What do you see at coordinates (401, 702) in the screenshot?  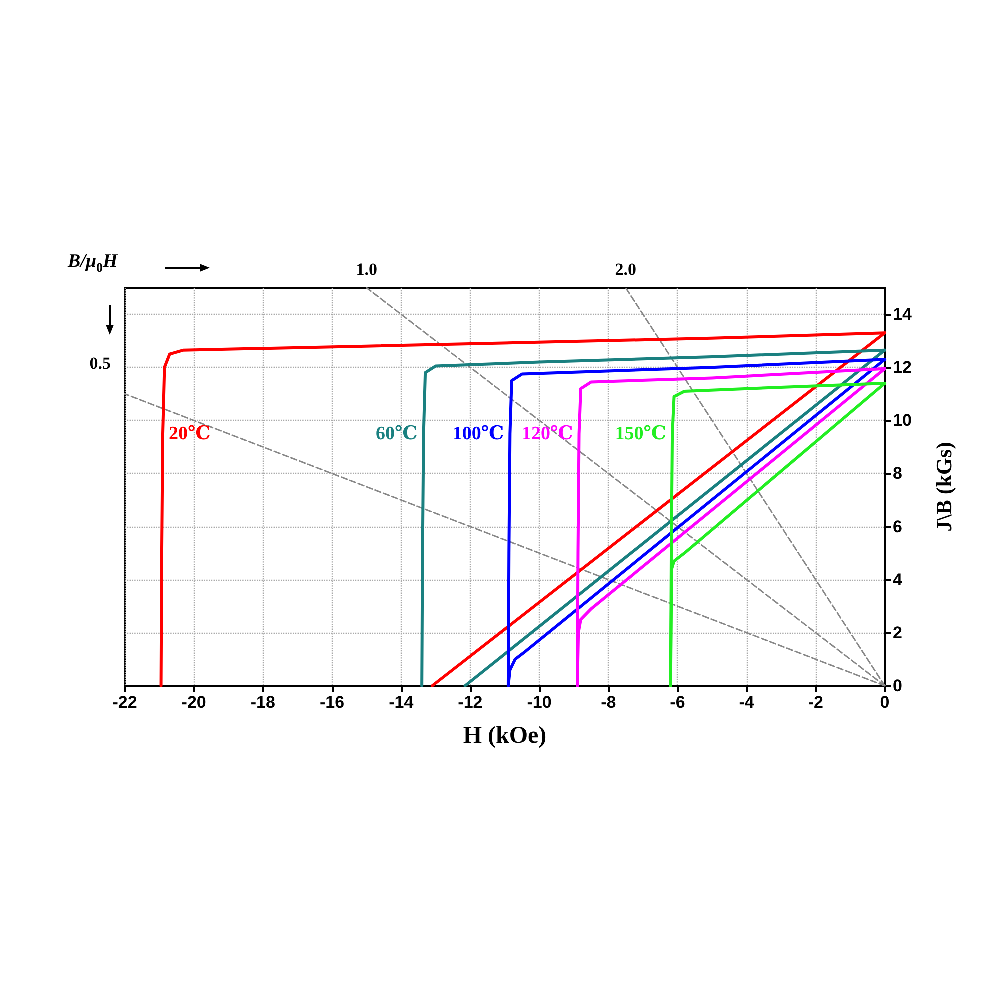 I see `x-tick-label: -14` at bounding box center [401, 702].